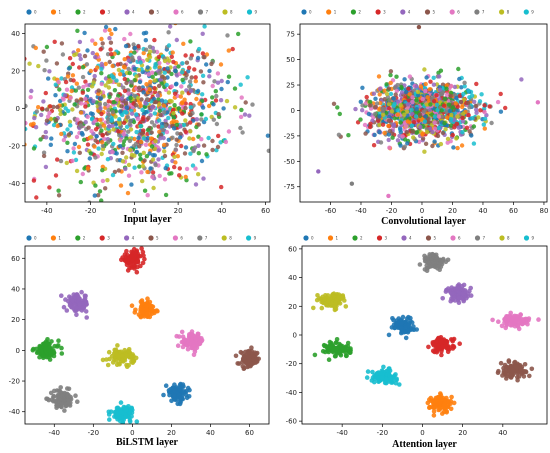  What do you see at coordinates (293, 111) in the screenshot?
I see `y-tick-label: 0` at bounding box center [293, 111].